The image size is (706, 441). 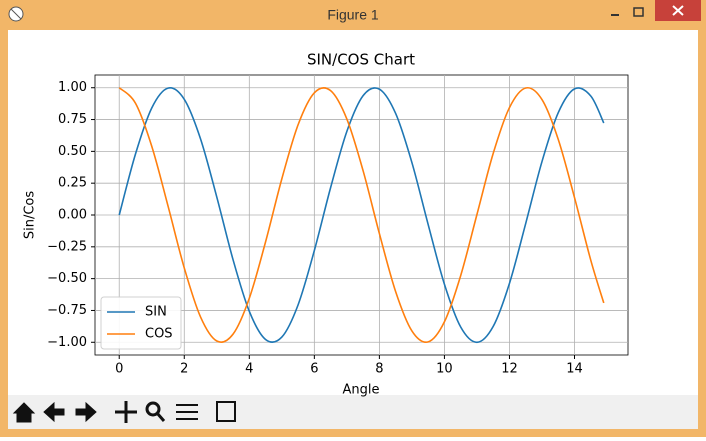 I want to click on x-tick-label: 10, so click(x=444, y=369).